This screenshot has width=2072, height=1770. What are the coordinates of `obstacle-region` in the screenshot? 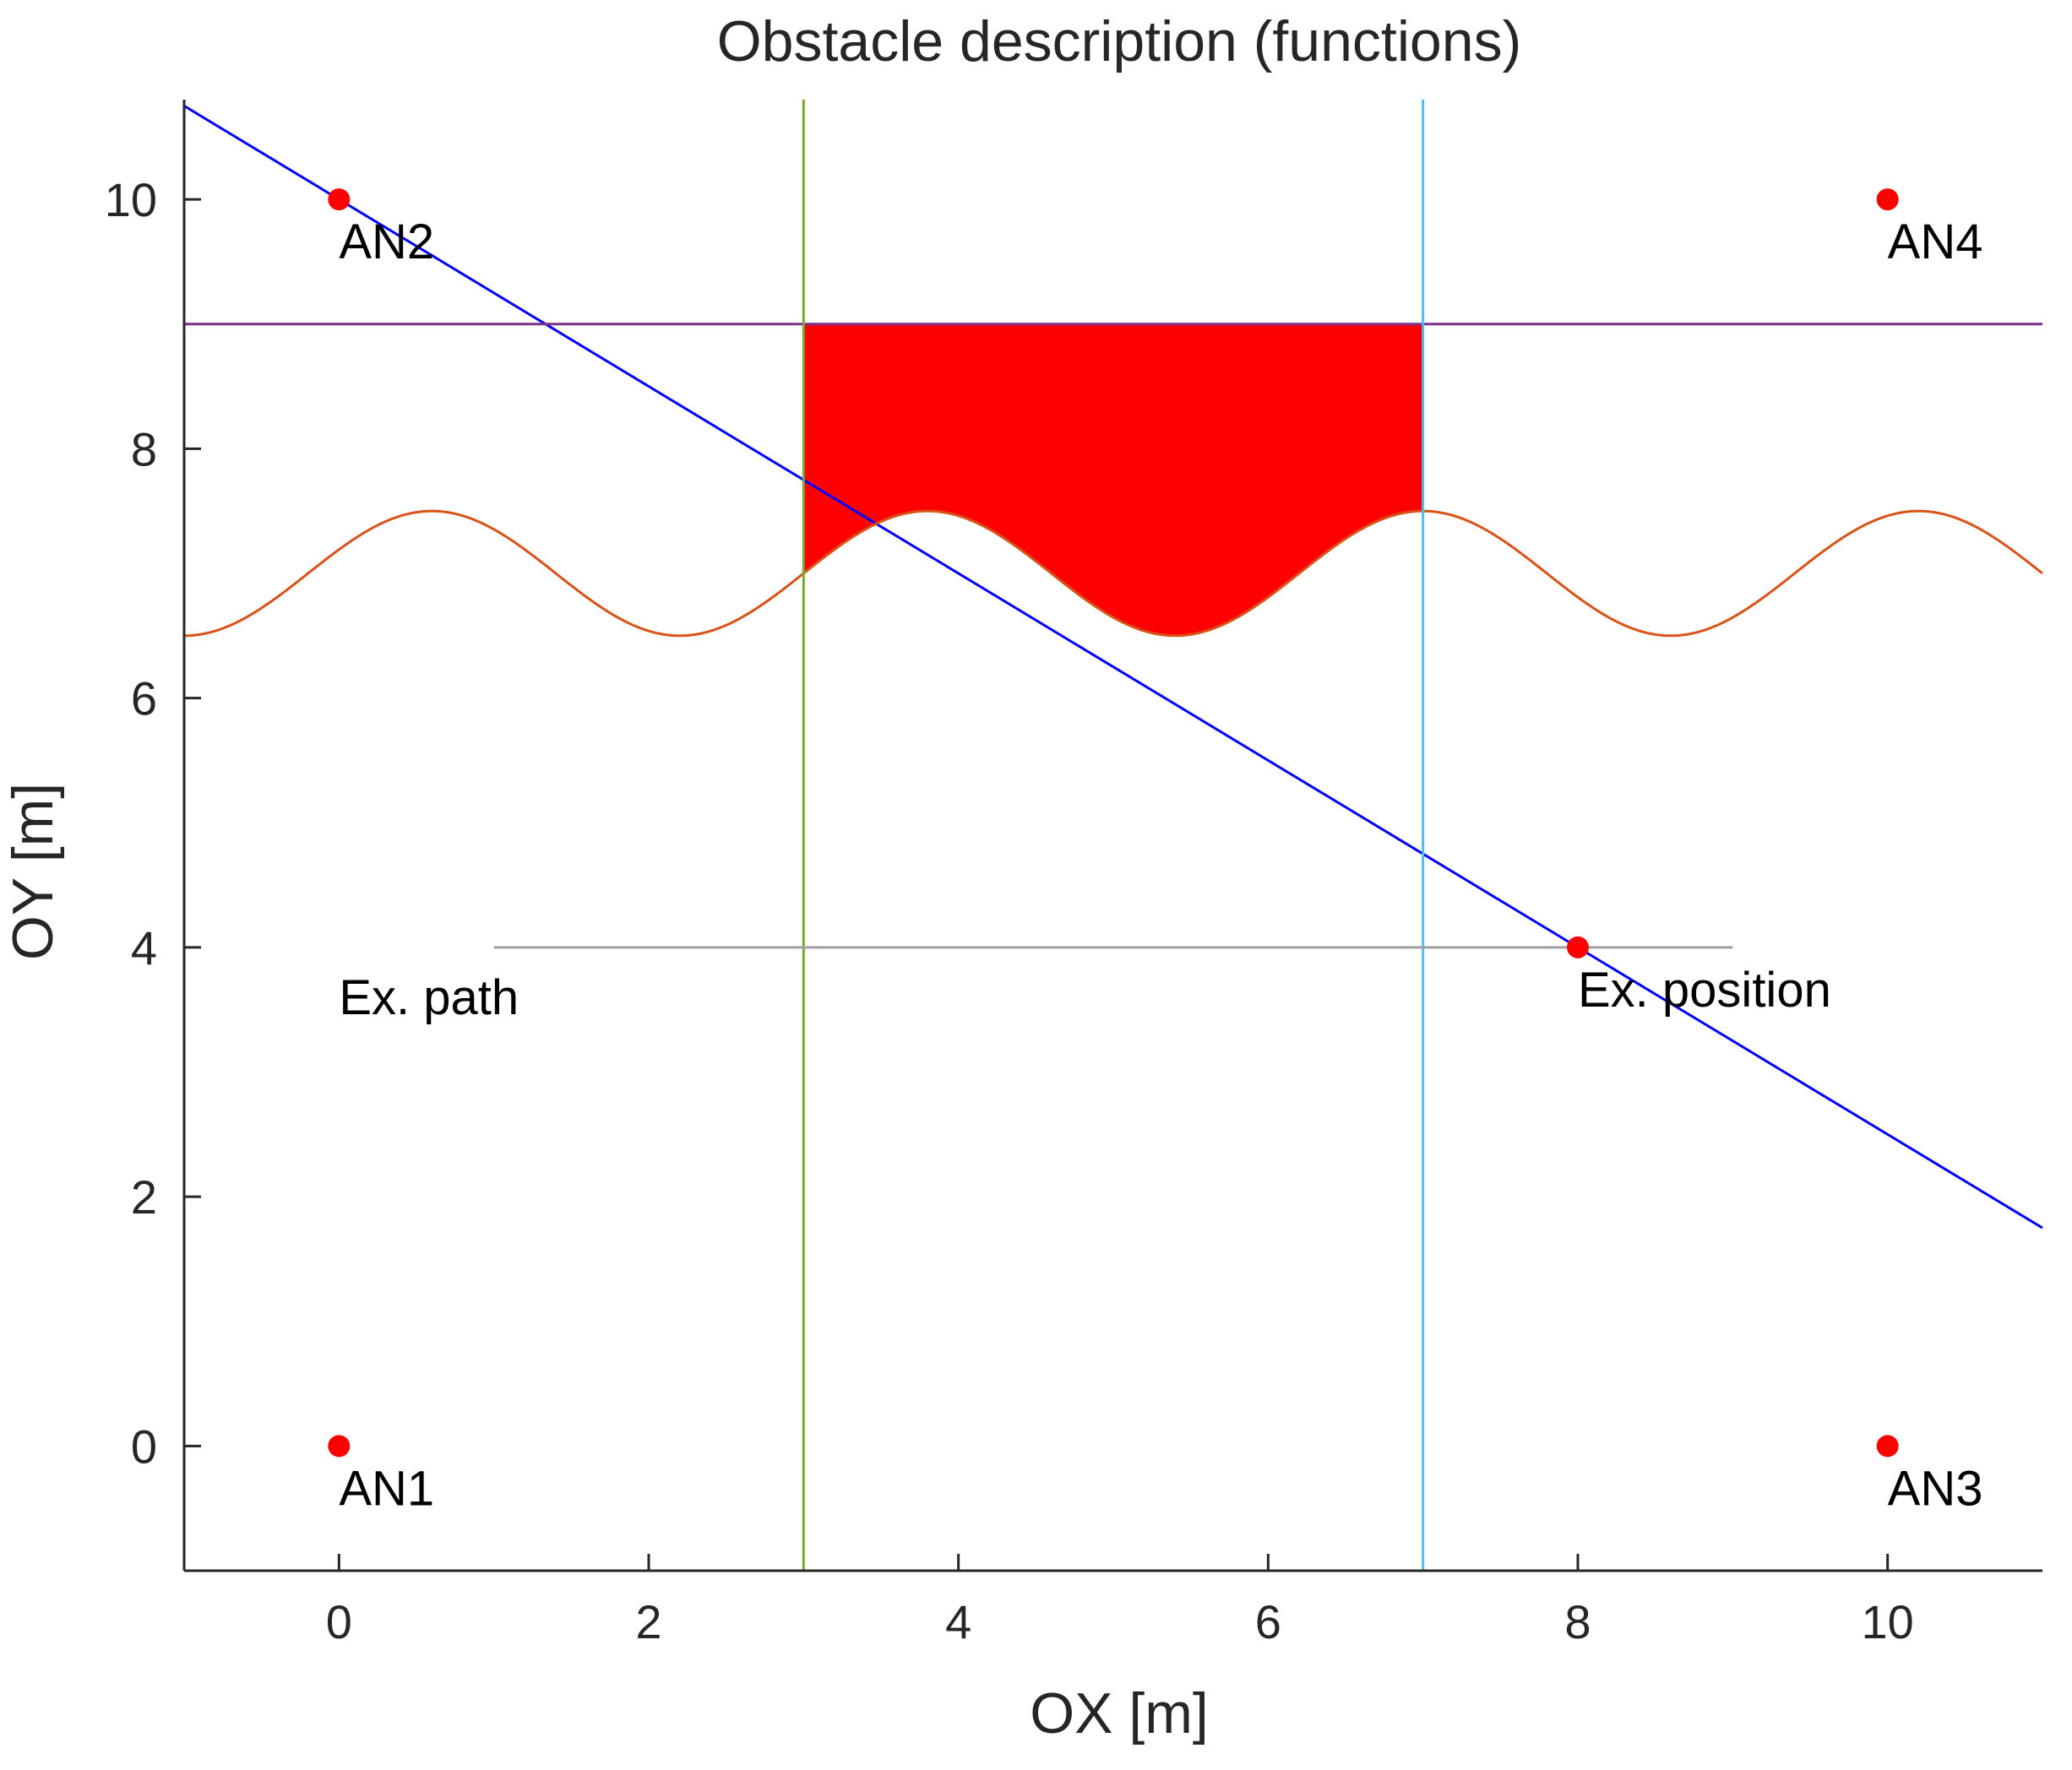 It's located at (1113, 480).